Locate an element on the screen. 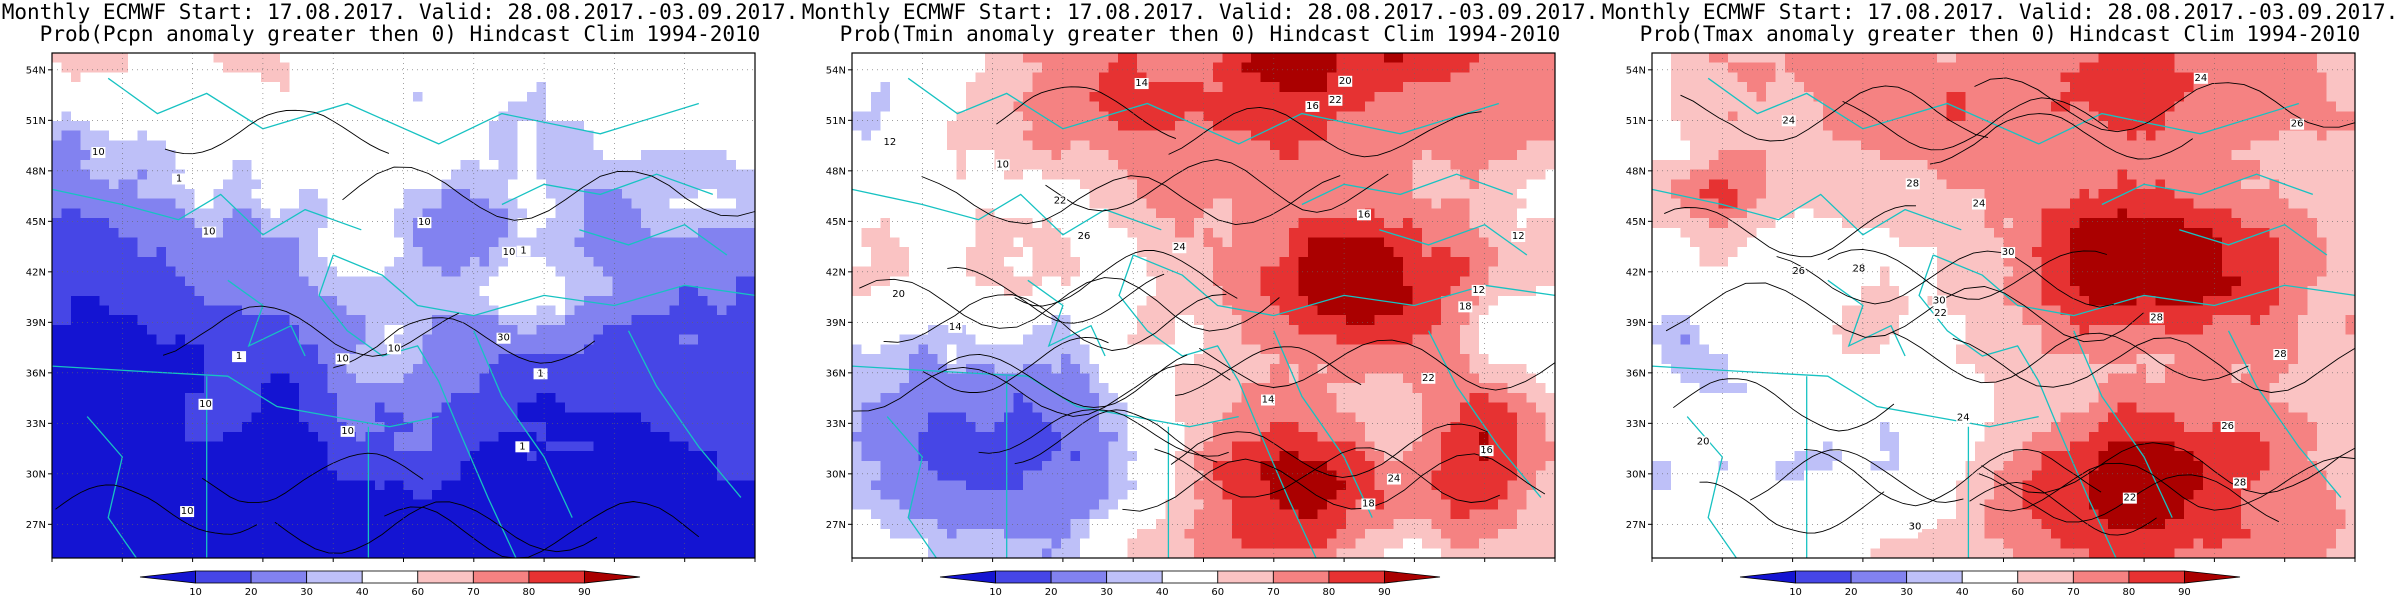 The width and height of the screenshot is (2400, 600). contour-label: 10 is located at coordinates (205, 404).